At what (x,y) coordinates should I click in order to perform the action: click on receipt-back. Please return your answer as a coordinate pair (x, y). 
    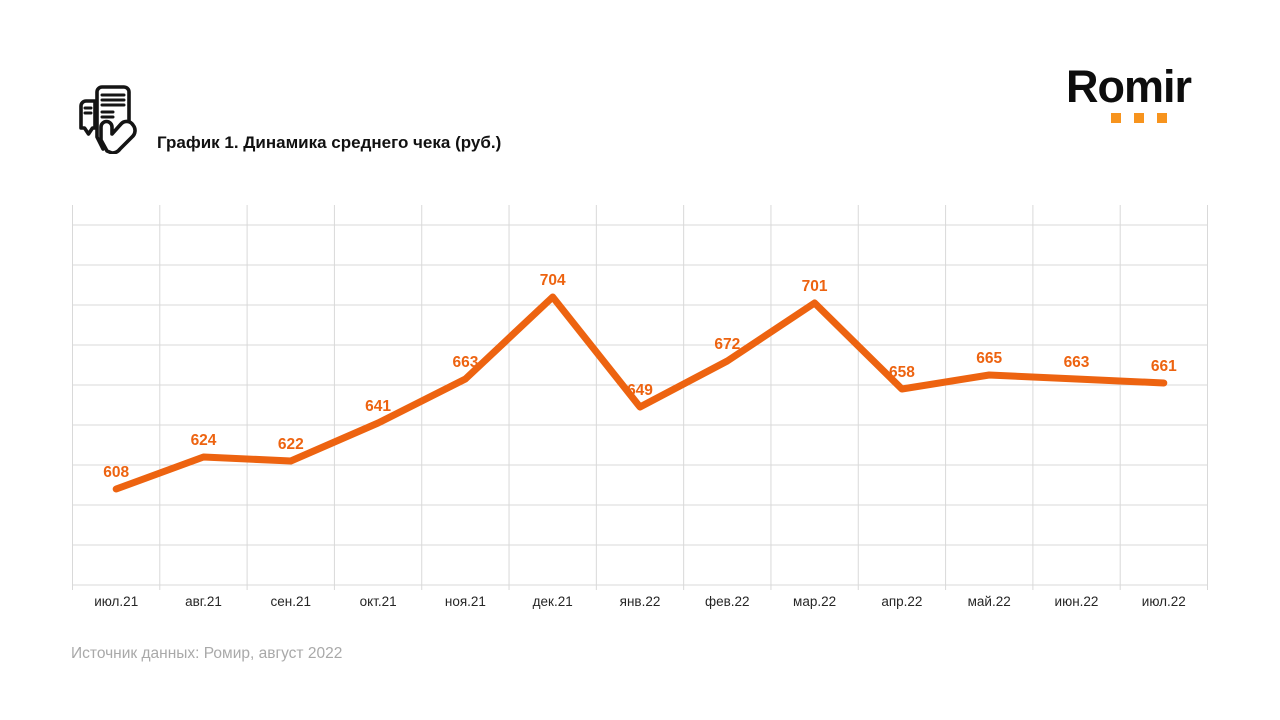
    Looking at the image, I should click on (88, 117).